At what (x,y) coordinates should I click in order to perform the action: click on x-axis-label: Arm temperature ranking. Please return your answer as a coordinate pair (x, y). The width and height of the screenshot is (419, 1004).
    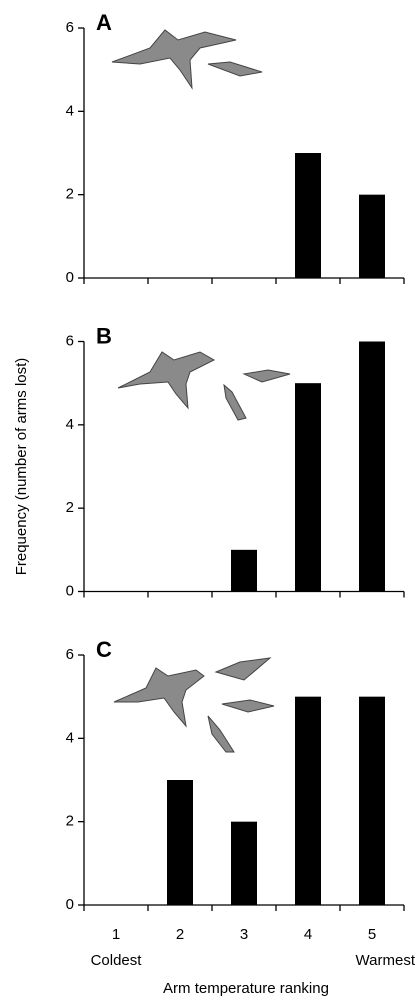
    Looking at the image, I should click on (246, 988).